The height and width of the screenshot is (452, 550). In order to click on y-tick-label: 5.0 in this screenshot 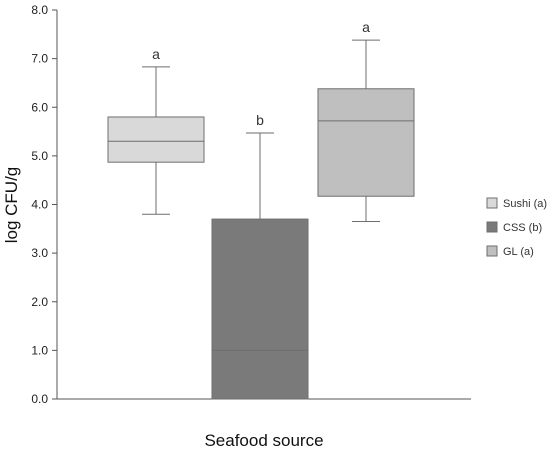, I will do `click(39, 156)`.